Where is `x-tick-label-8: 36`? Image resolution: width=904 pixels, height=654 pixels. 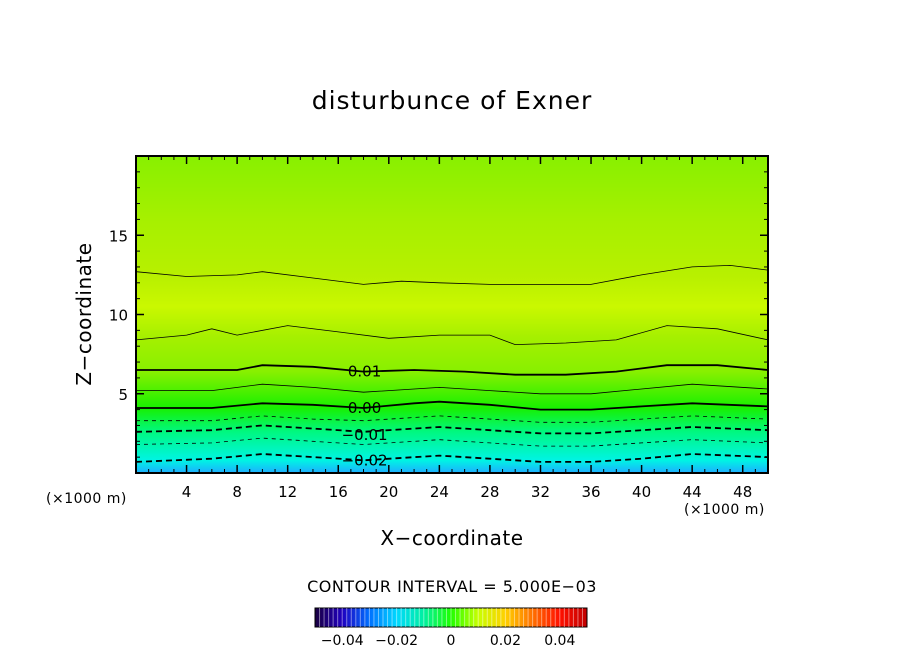 x-tick-label-8: 36 is located at coordinates (590, 492).